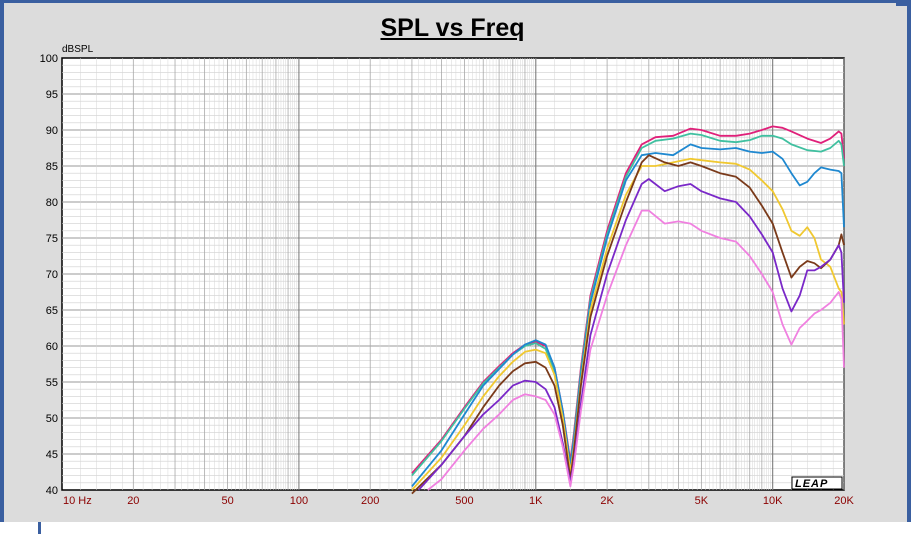 The width and height of the screenshot is (911, 534). I want to click on x-tick-label: 5K, so click(702, 501).